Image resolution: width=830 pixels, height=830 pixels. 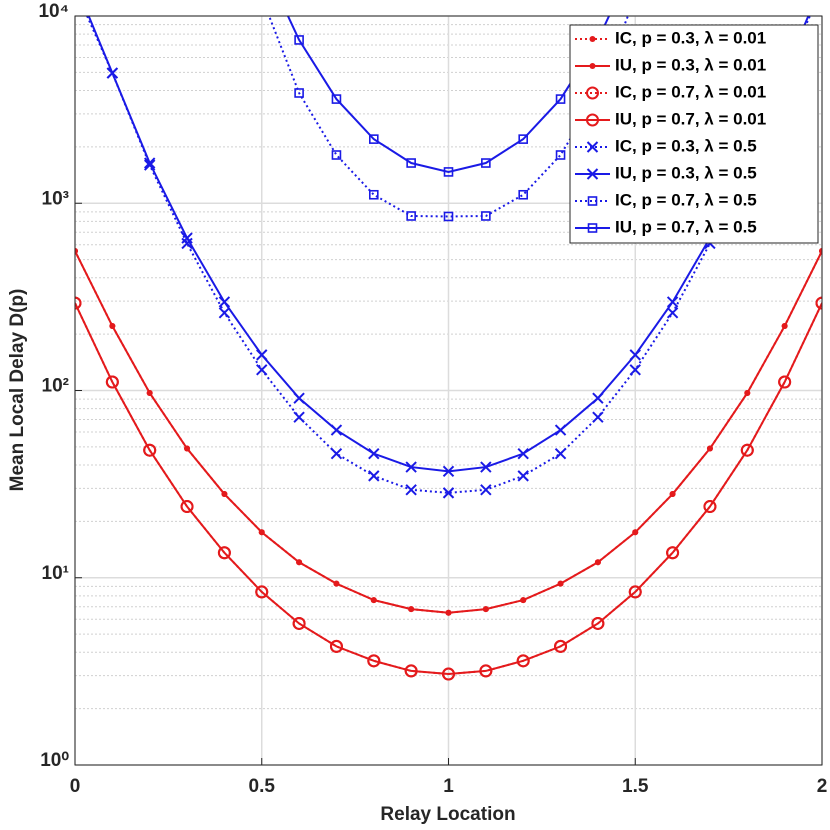 I want to click on legend-label: IU, p = 0.3, λ = 0.5, so click(x=686, y=172).